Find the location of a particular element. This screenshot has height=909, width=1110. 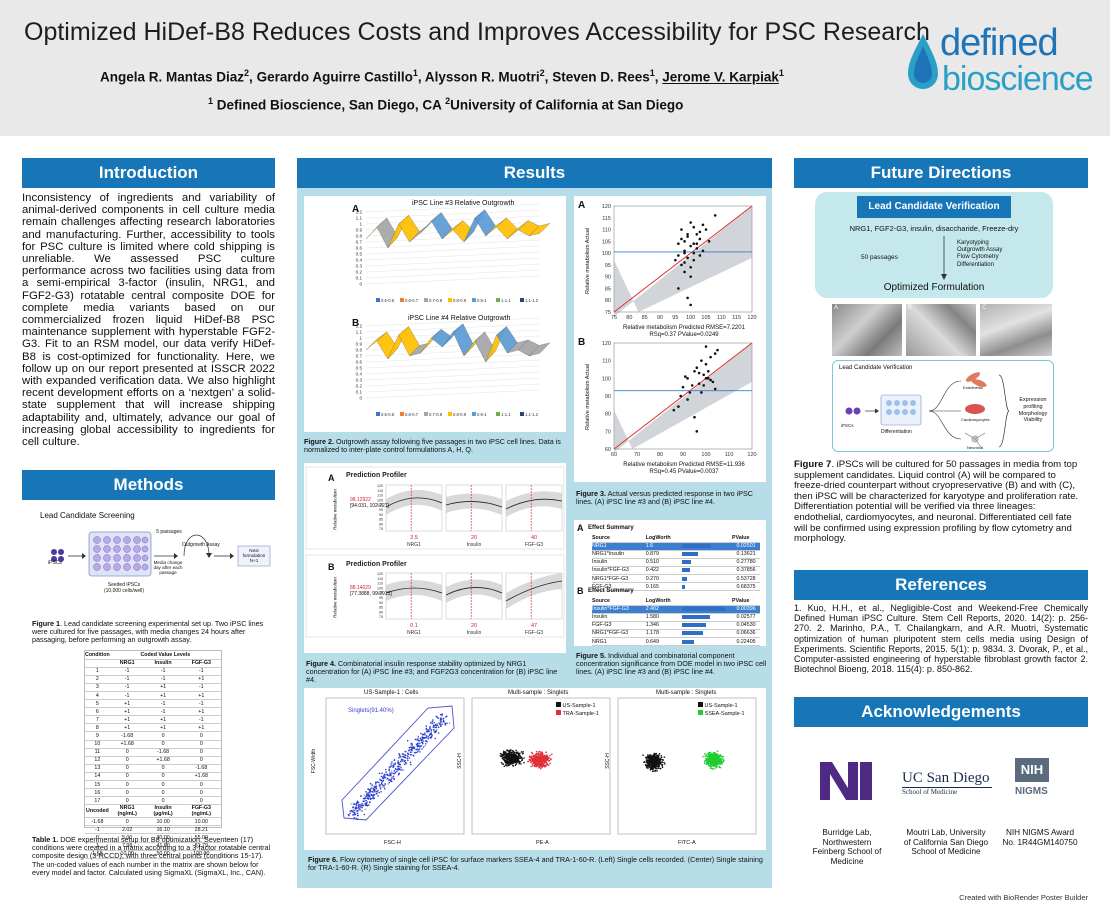

results-heading: Results is located at coordinates (534, 173).